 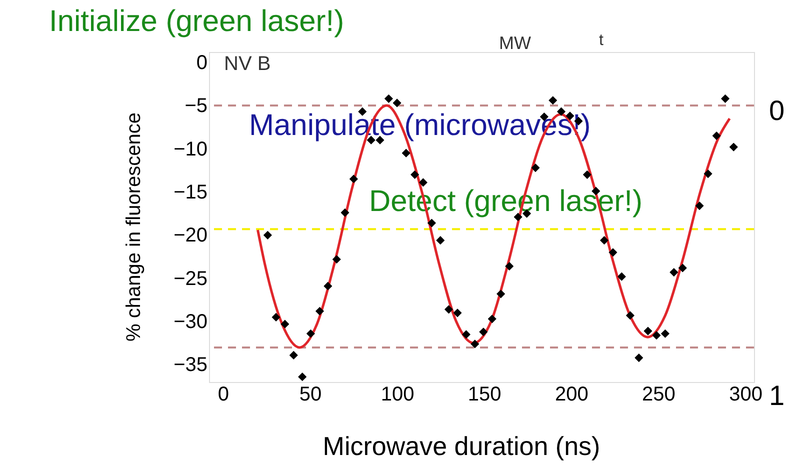 What do you see at coordinates (191, 192) in the screenshot?
I see `y-tick-label: −15` at bounding box center [191, 192].